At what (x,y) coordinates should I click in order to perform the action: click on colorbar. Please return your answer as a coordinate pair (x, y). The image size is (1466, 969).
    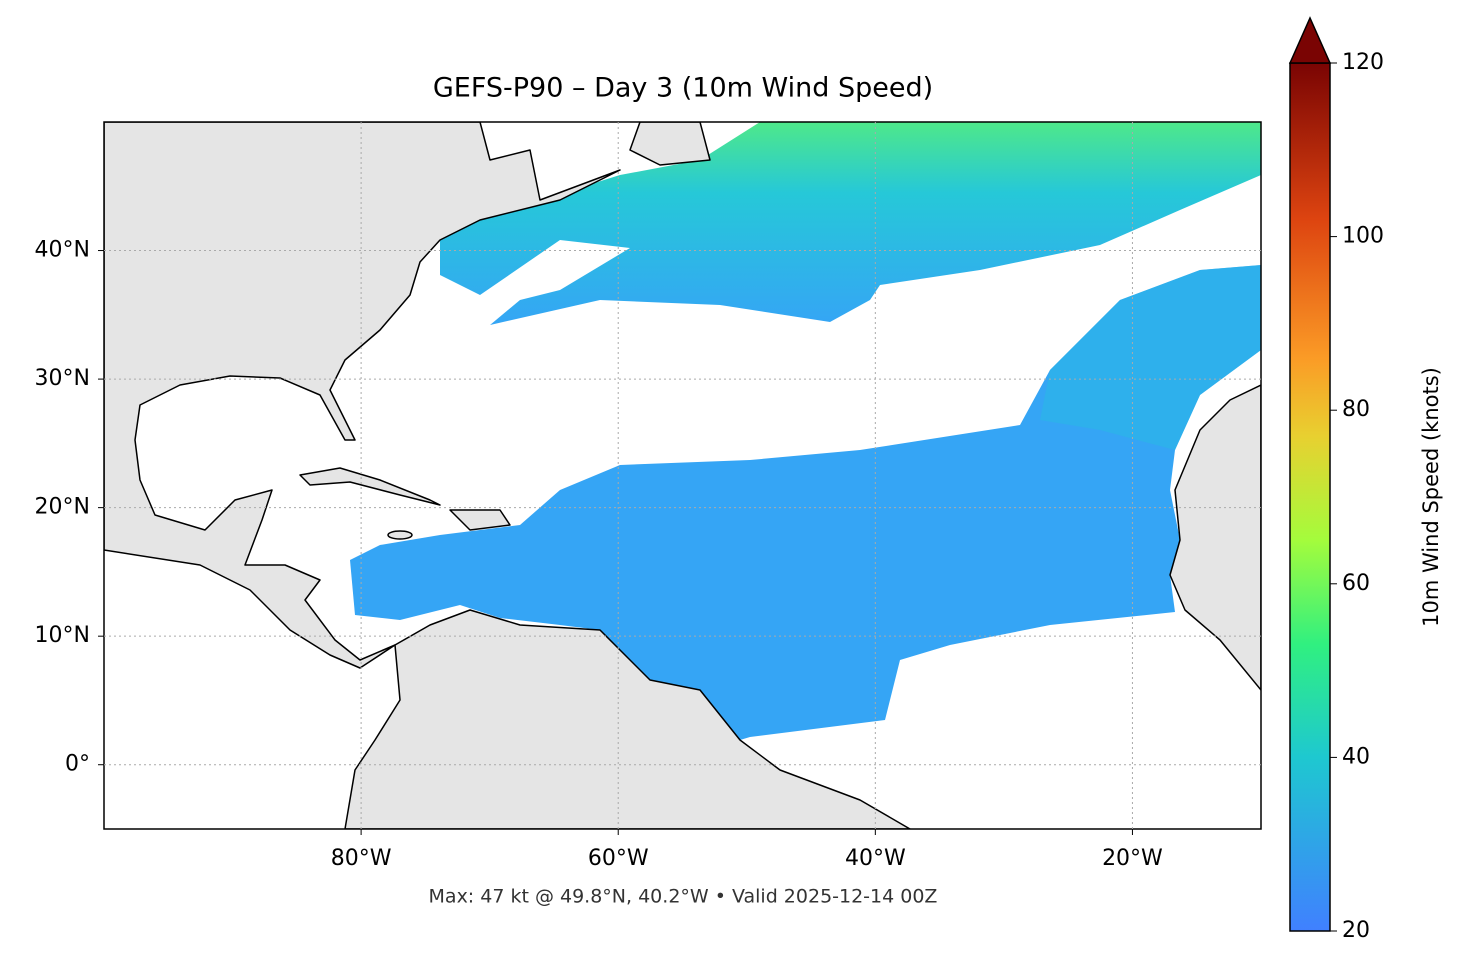
    Looking at the image, I should click on (1310, 497).